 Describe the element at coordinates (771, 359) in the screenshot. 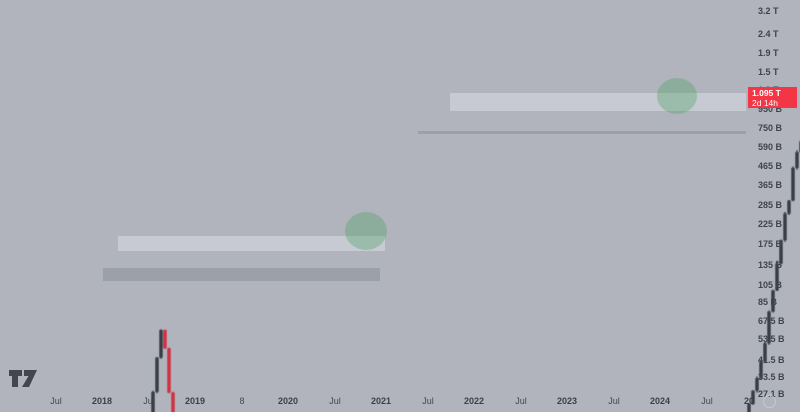

I see `price-tick-label: 41.5 B` at that location.